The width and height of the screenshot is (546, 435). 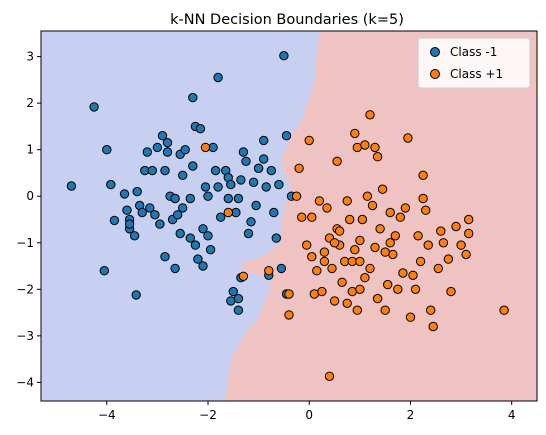 I want to click on y-tick-label: −2, so click(x=25, y=289).